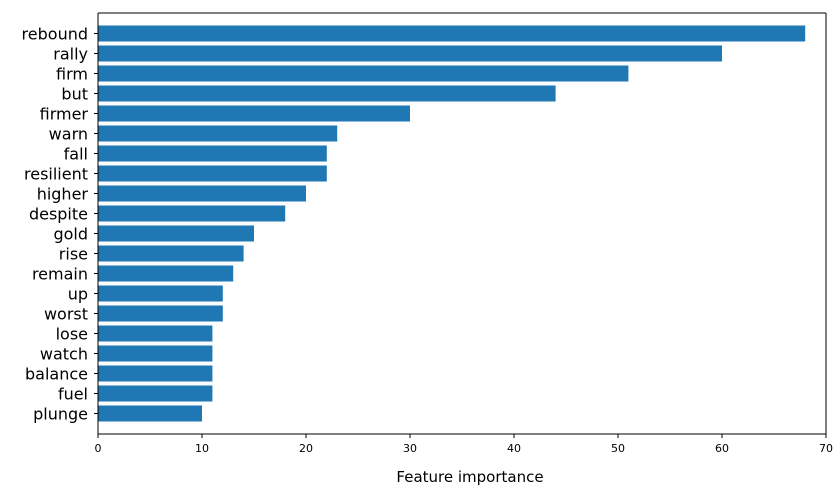 The image size is (834, 489). What do you see at coordinates (63, 194) in the screenshot?
I see `category-label-higher: higher` at bounding box center [63, 194].